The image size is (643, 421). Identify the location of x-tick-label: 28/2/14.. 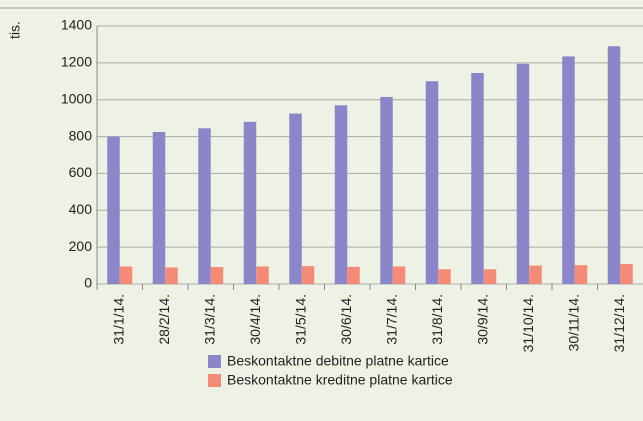
(164, 319).